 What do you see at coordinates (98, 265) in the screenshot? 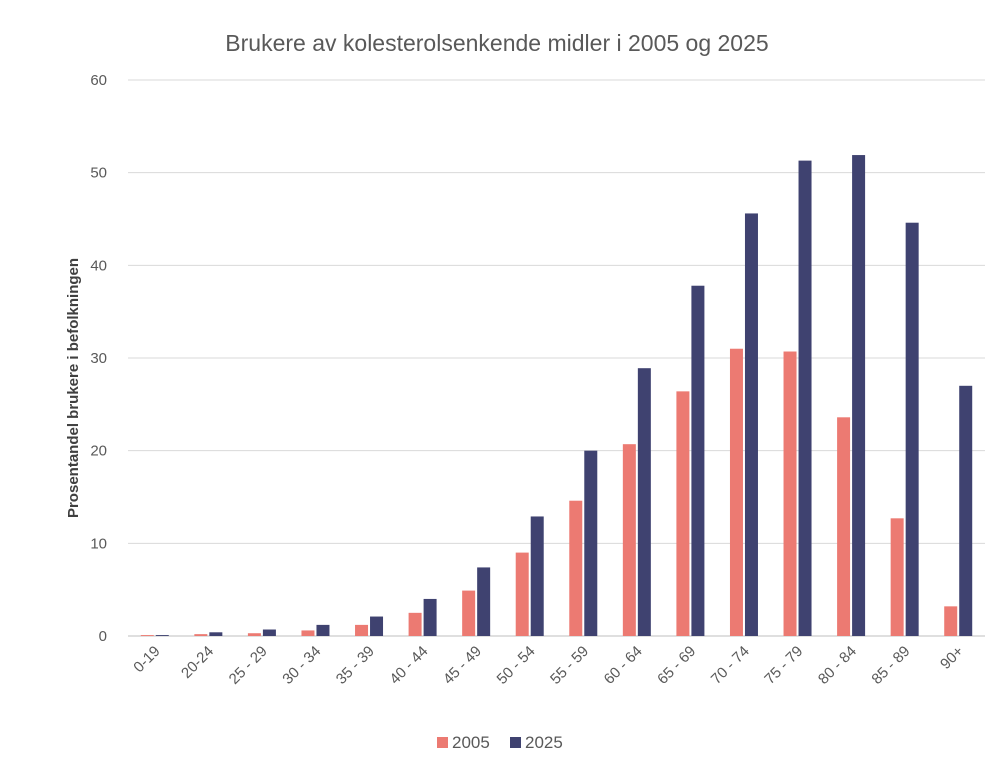
I see `y-tick-label: 40` at bounding box center [98, 265].